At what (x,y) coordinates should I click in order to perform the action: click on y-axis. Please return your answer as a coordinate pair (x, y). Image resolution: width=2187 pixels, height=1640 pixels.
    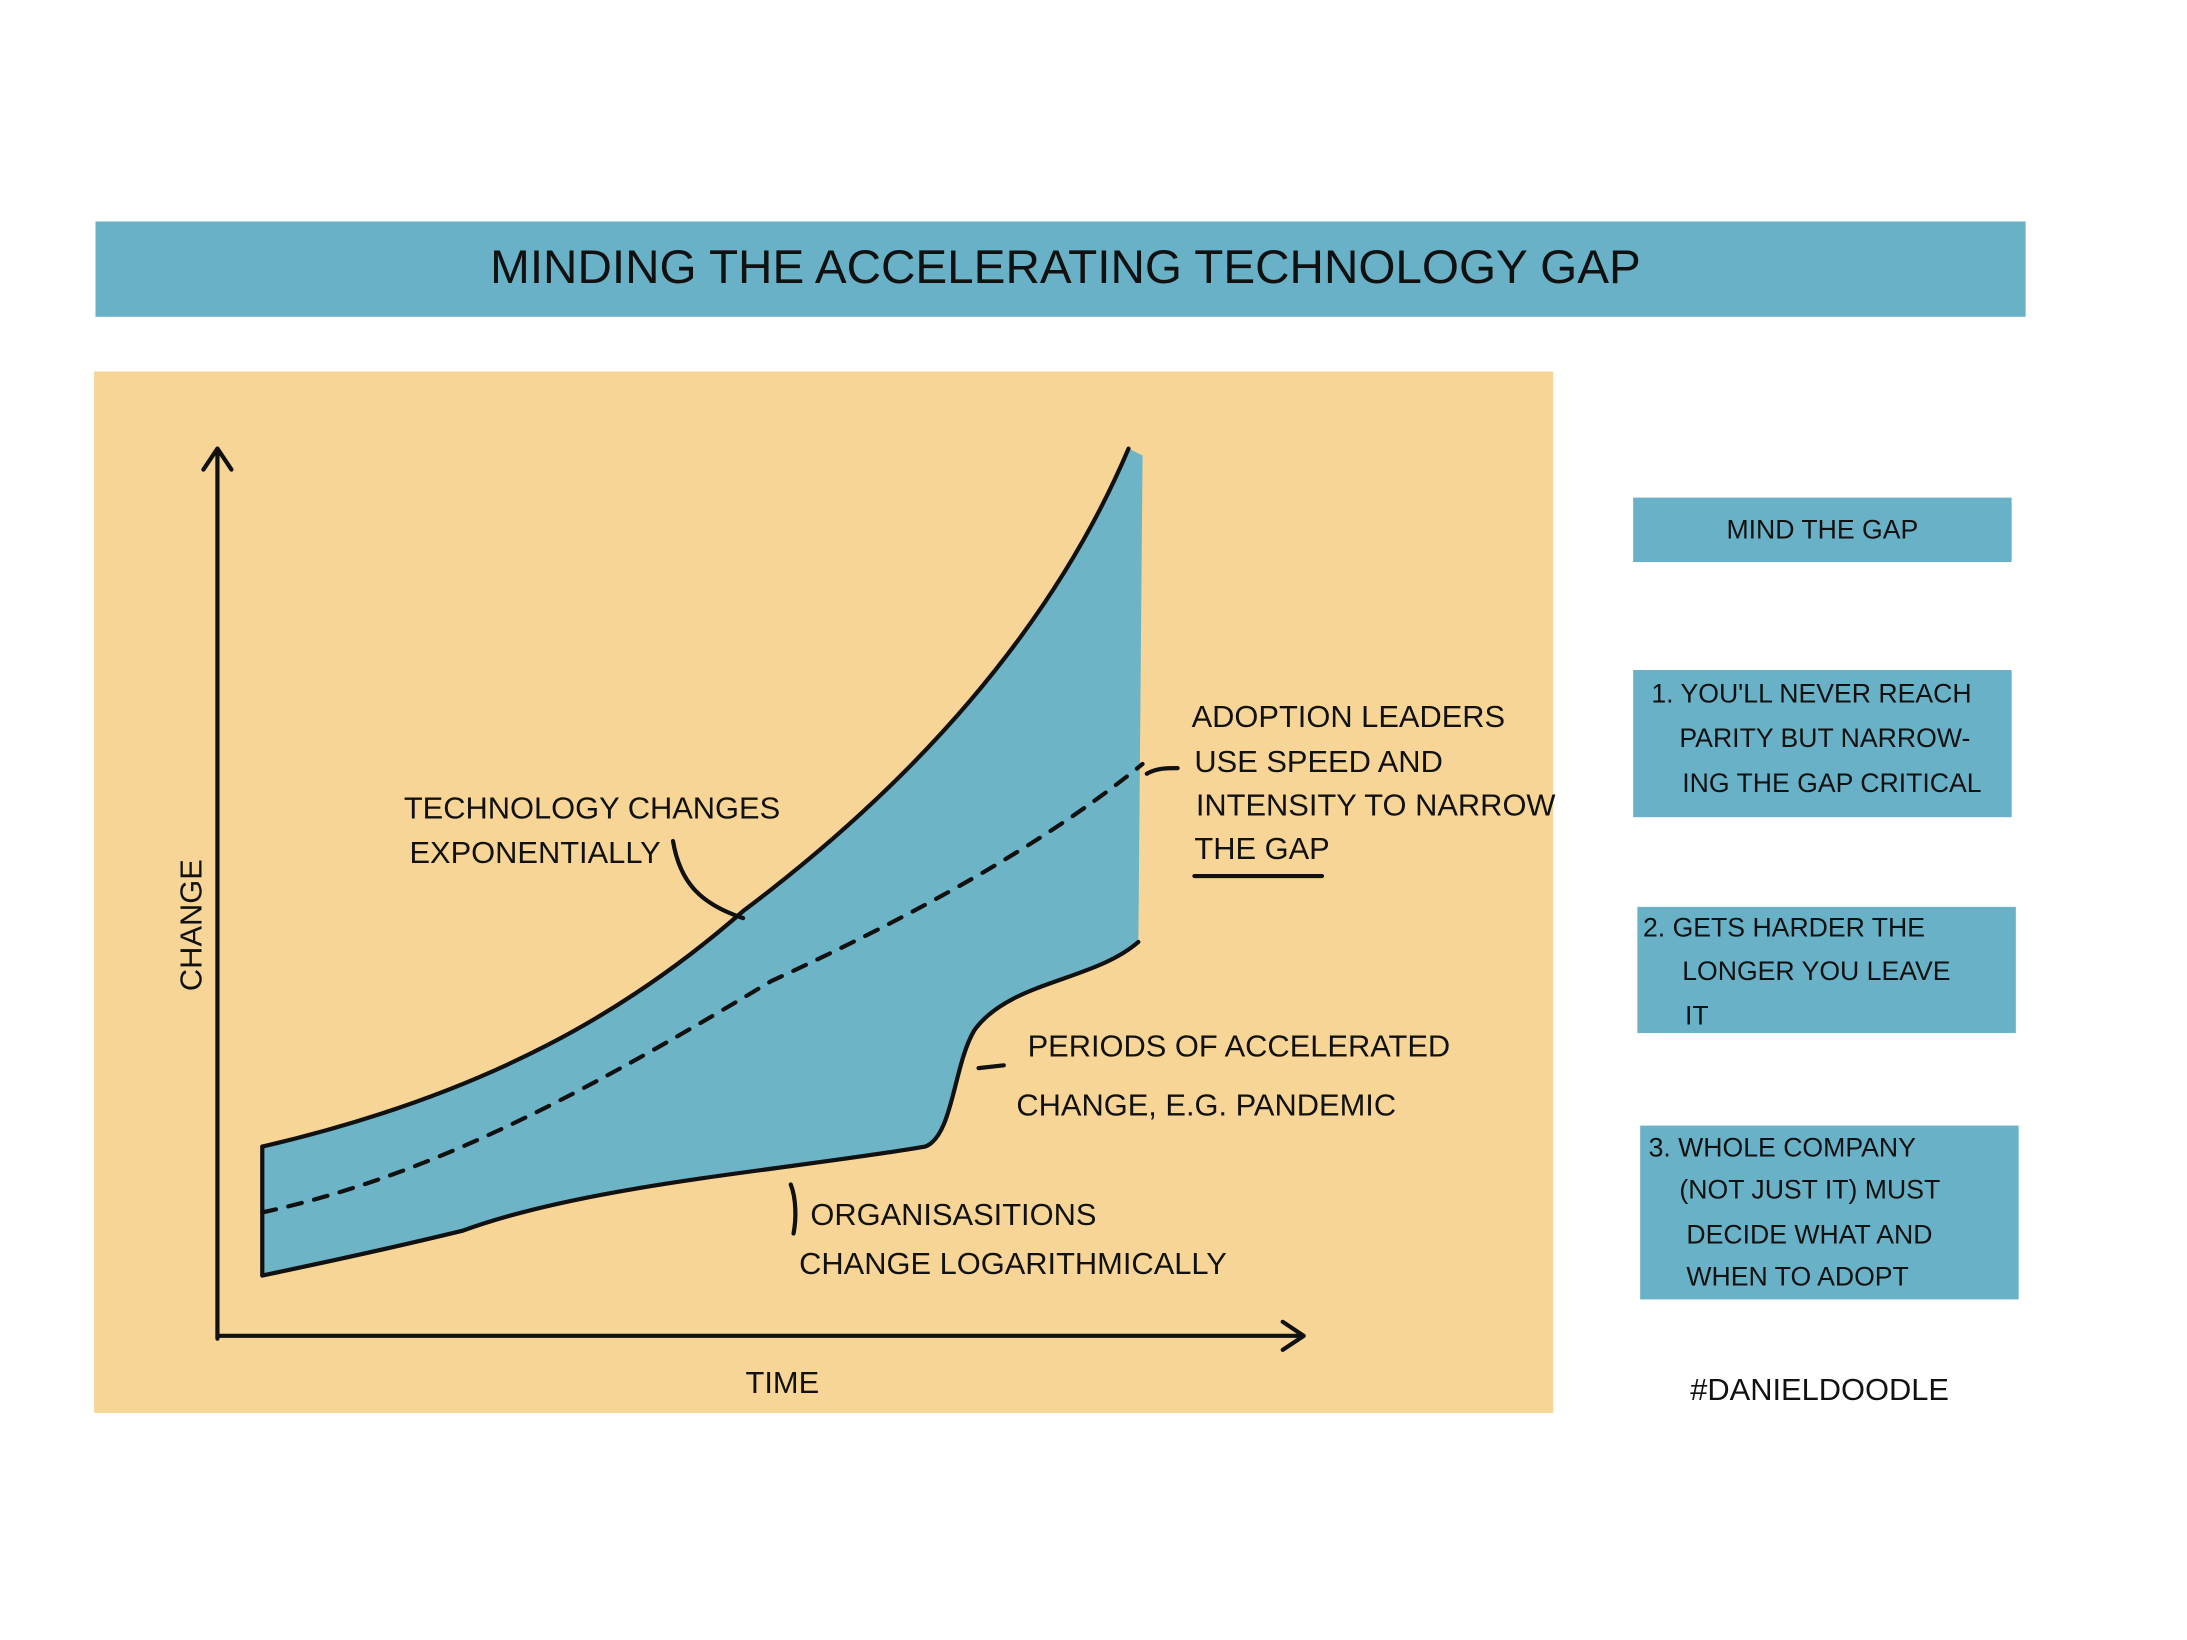
    Looking at the image, I should click on (217, 893).